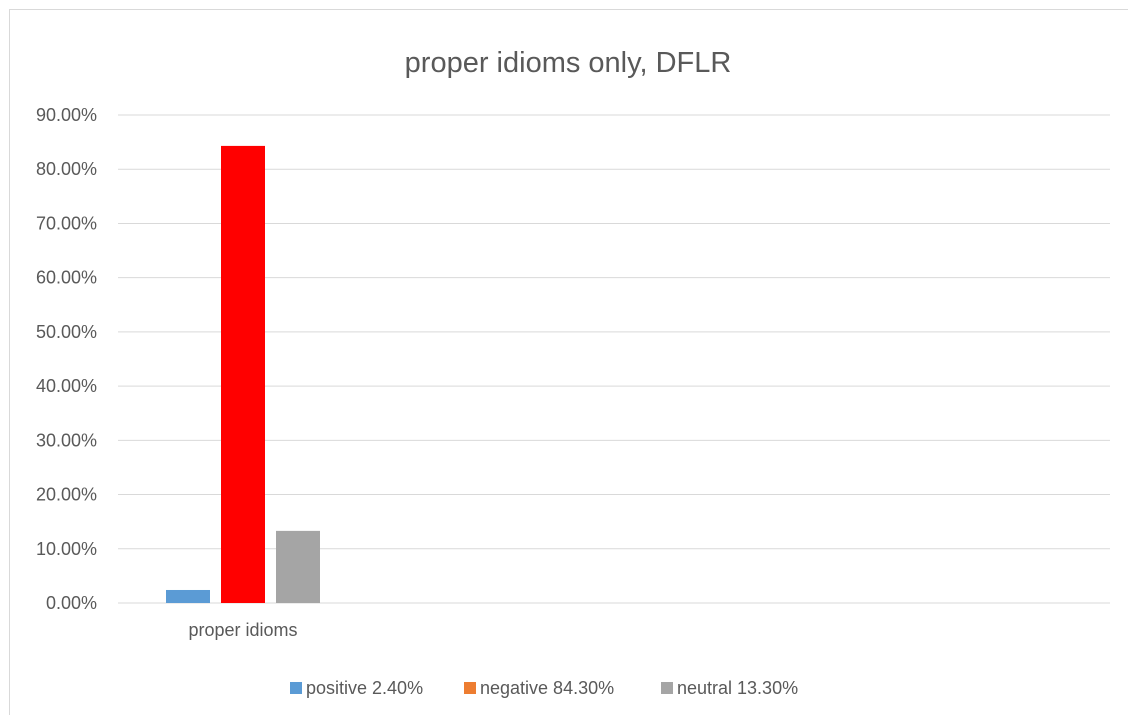  I want to click on bar-neutral, so click(298, 566).